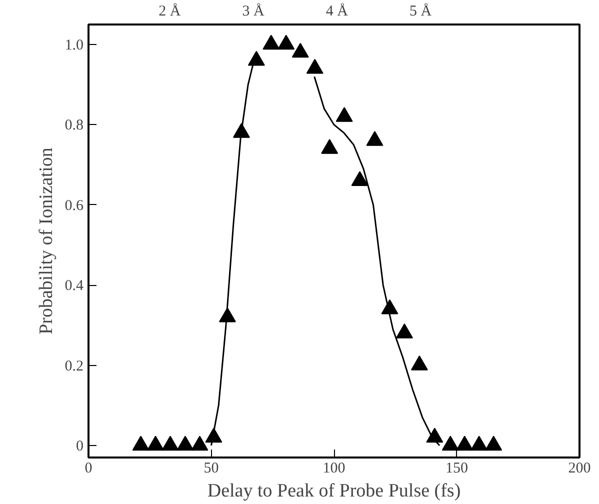 The width and height of the screenshot is (599, 504). What do you see at coordinates (457, 468) in the screenshot?
I see `x-tick-label: 150` at bounding box center [457, 468].